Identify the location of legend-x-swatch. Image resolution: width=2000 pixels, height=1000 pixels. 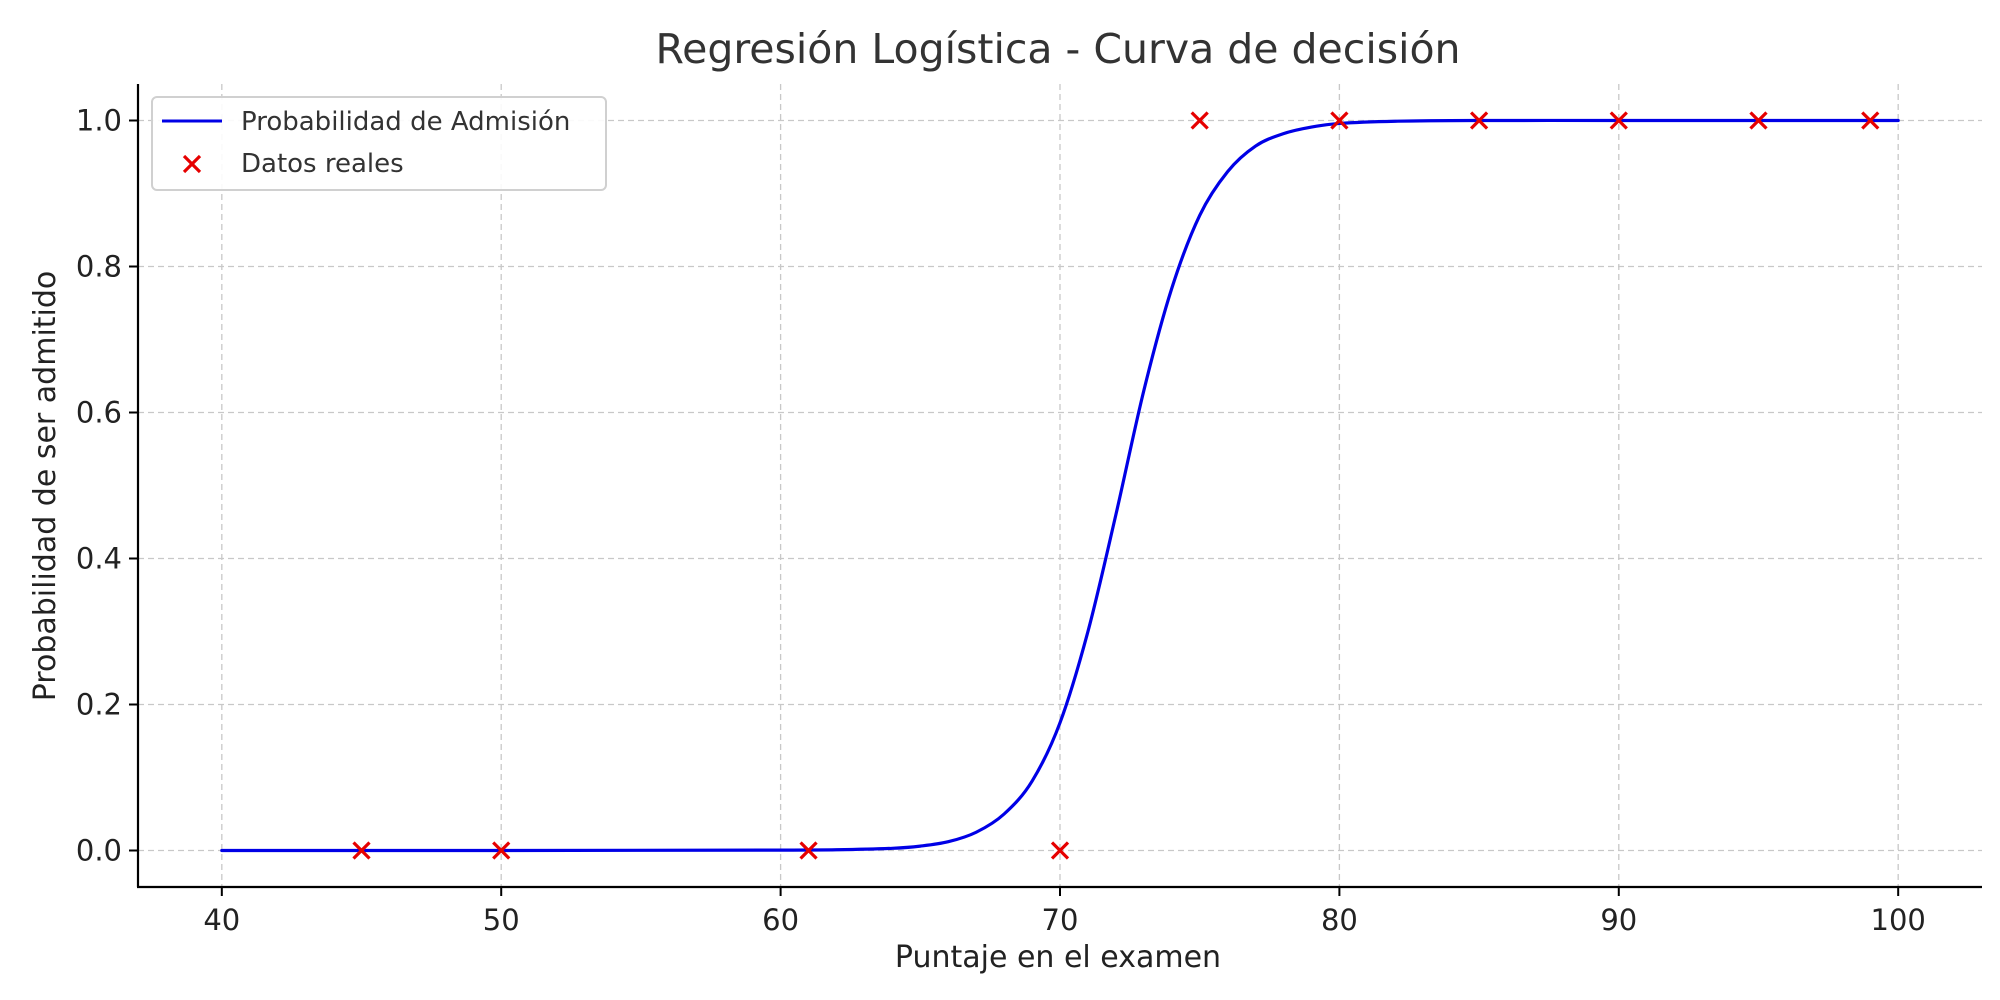
(192, 164).